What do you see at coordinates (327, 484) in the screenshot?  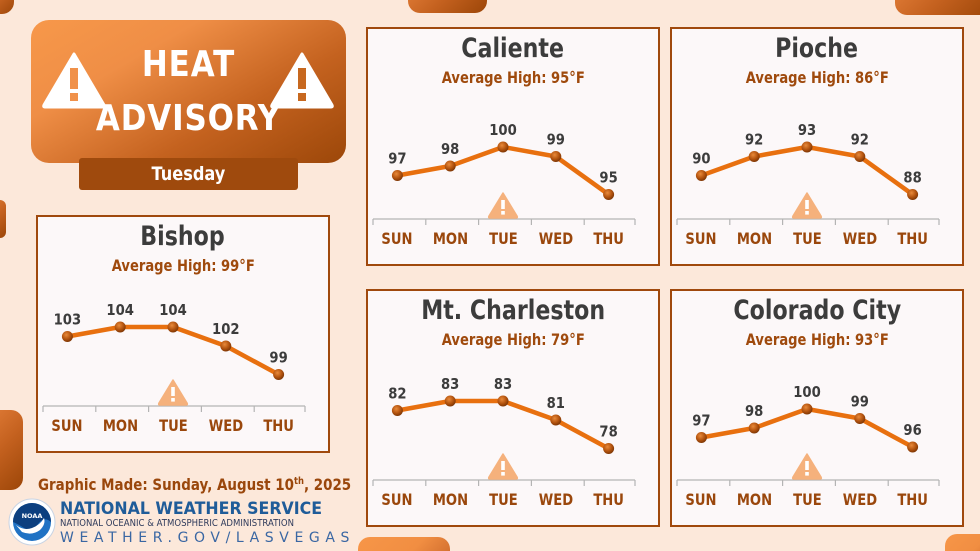 I see `made-date-year: , 2025` at bounding box center [327, 484].